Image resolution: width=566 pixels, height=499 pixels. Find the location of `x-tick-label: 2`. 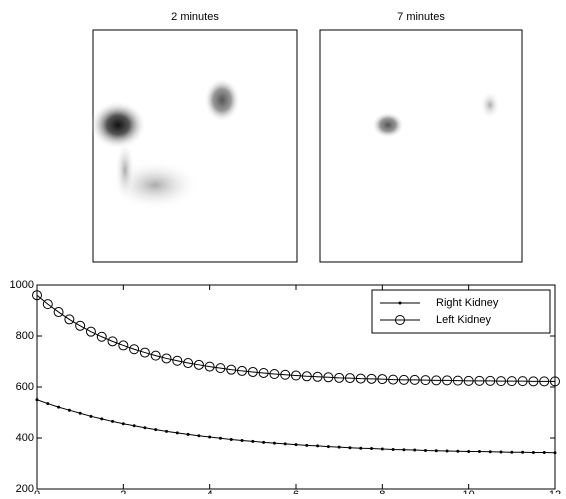

x-tick-label: 2 is located at coordinates (123, 491).